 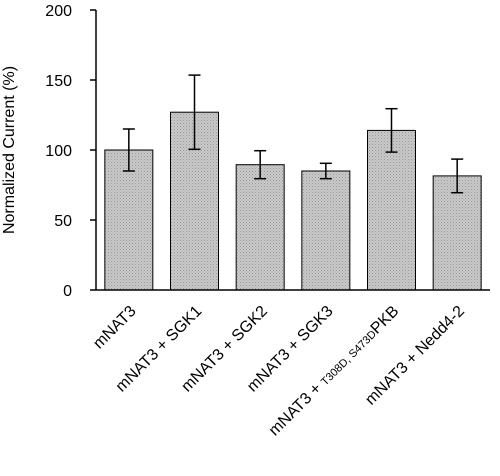 I want to click on x-category-label-part: mNAT3, so click(x=115, y=328).